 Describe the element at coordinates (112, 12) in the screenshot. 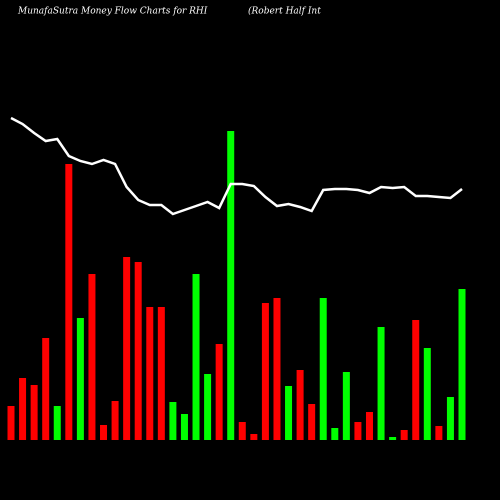

I see `chart-title: MunafaSutra Money Flow Charts for RHI` at that location.